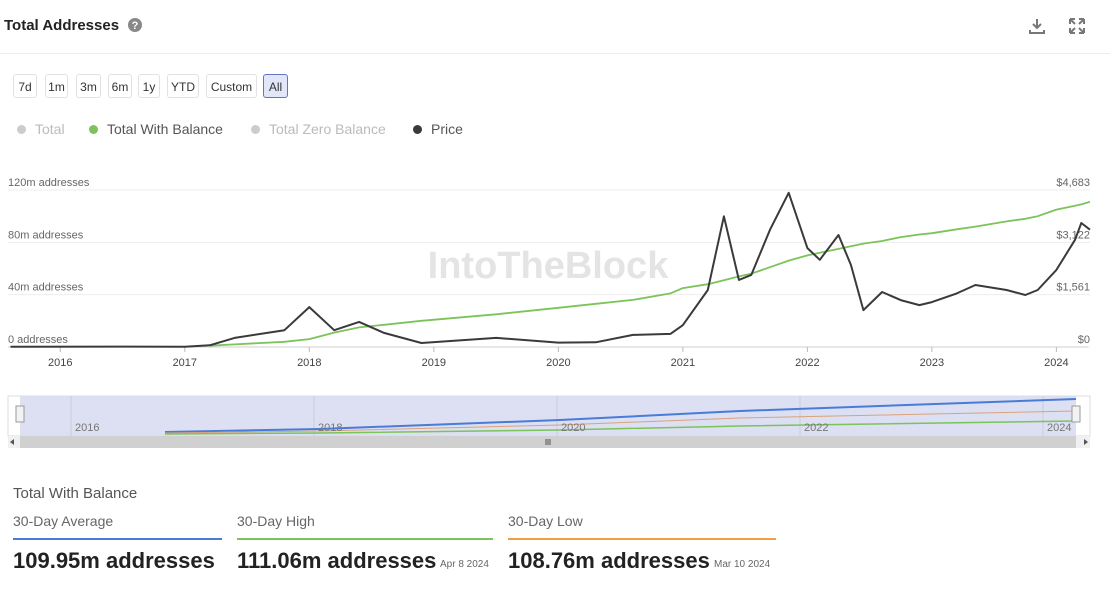  Describe the element at coordinates (87, 428) in the screenshot. I see `navigator-label: 2016` at that location.